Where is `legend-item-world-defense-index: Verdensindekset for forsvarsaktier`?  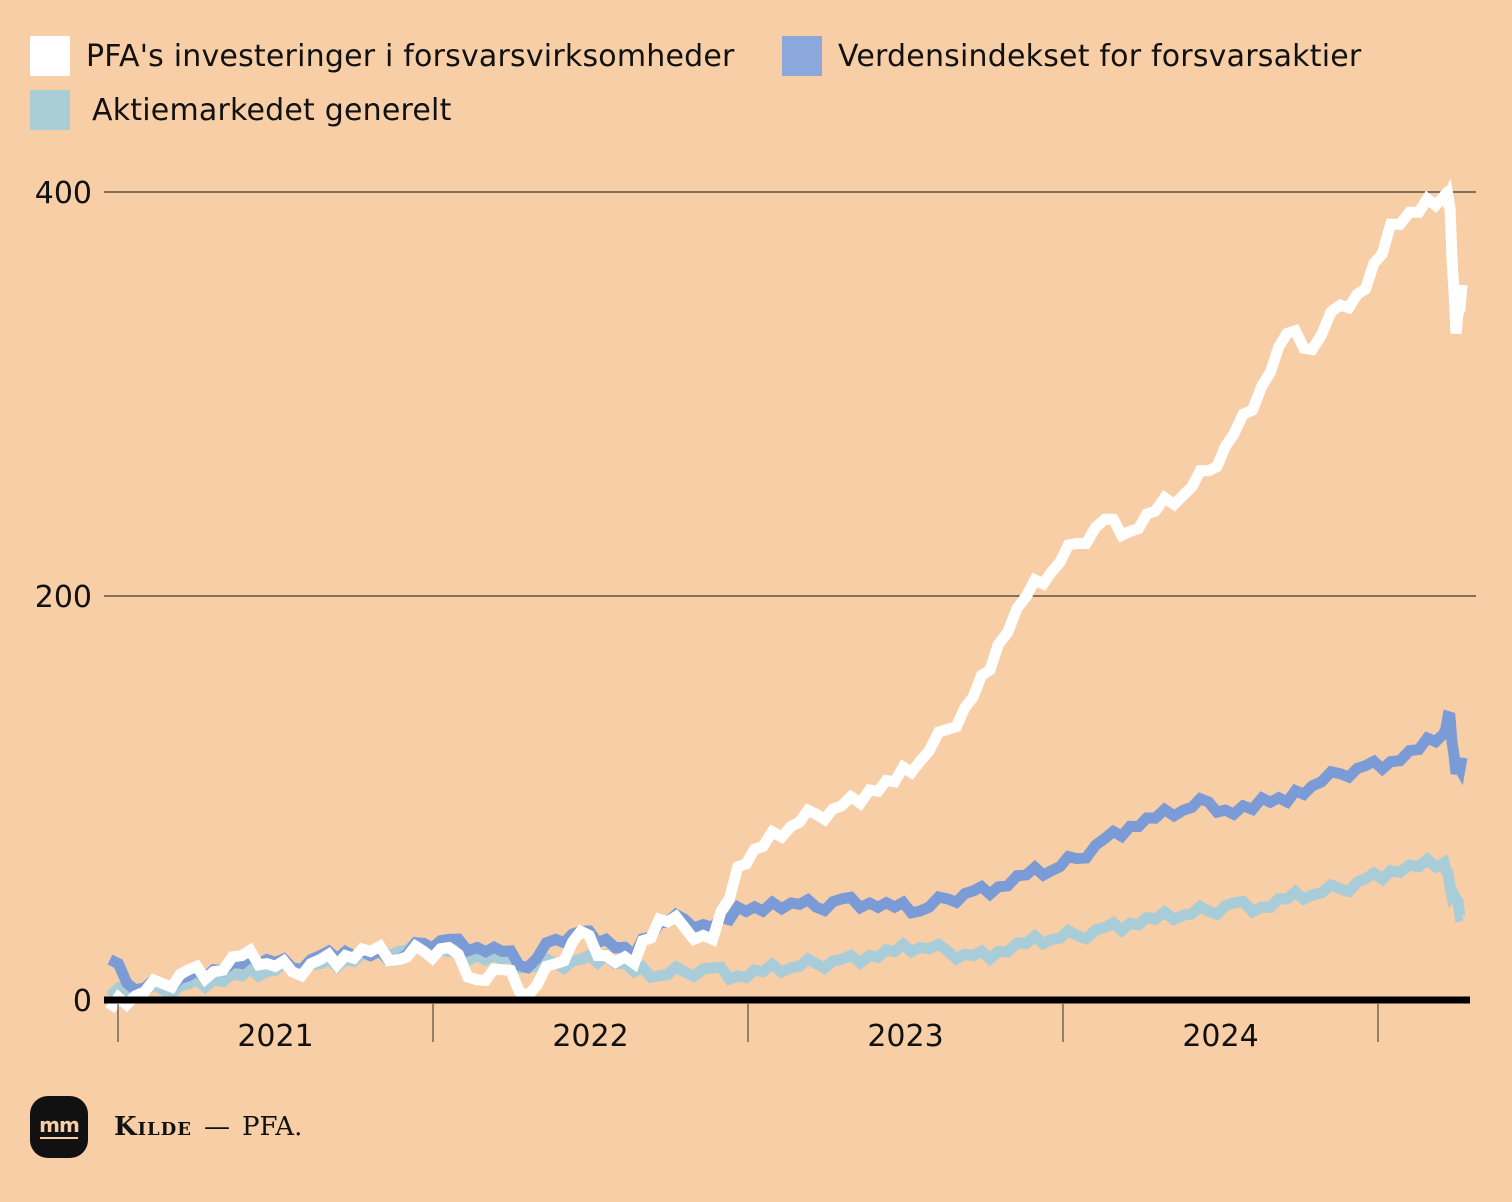
legend-item-world-defense-index: Verdensindekset for forsvarsaktier is located at coordinates (1071, 56).